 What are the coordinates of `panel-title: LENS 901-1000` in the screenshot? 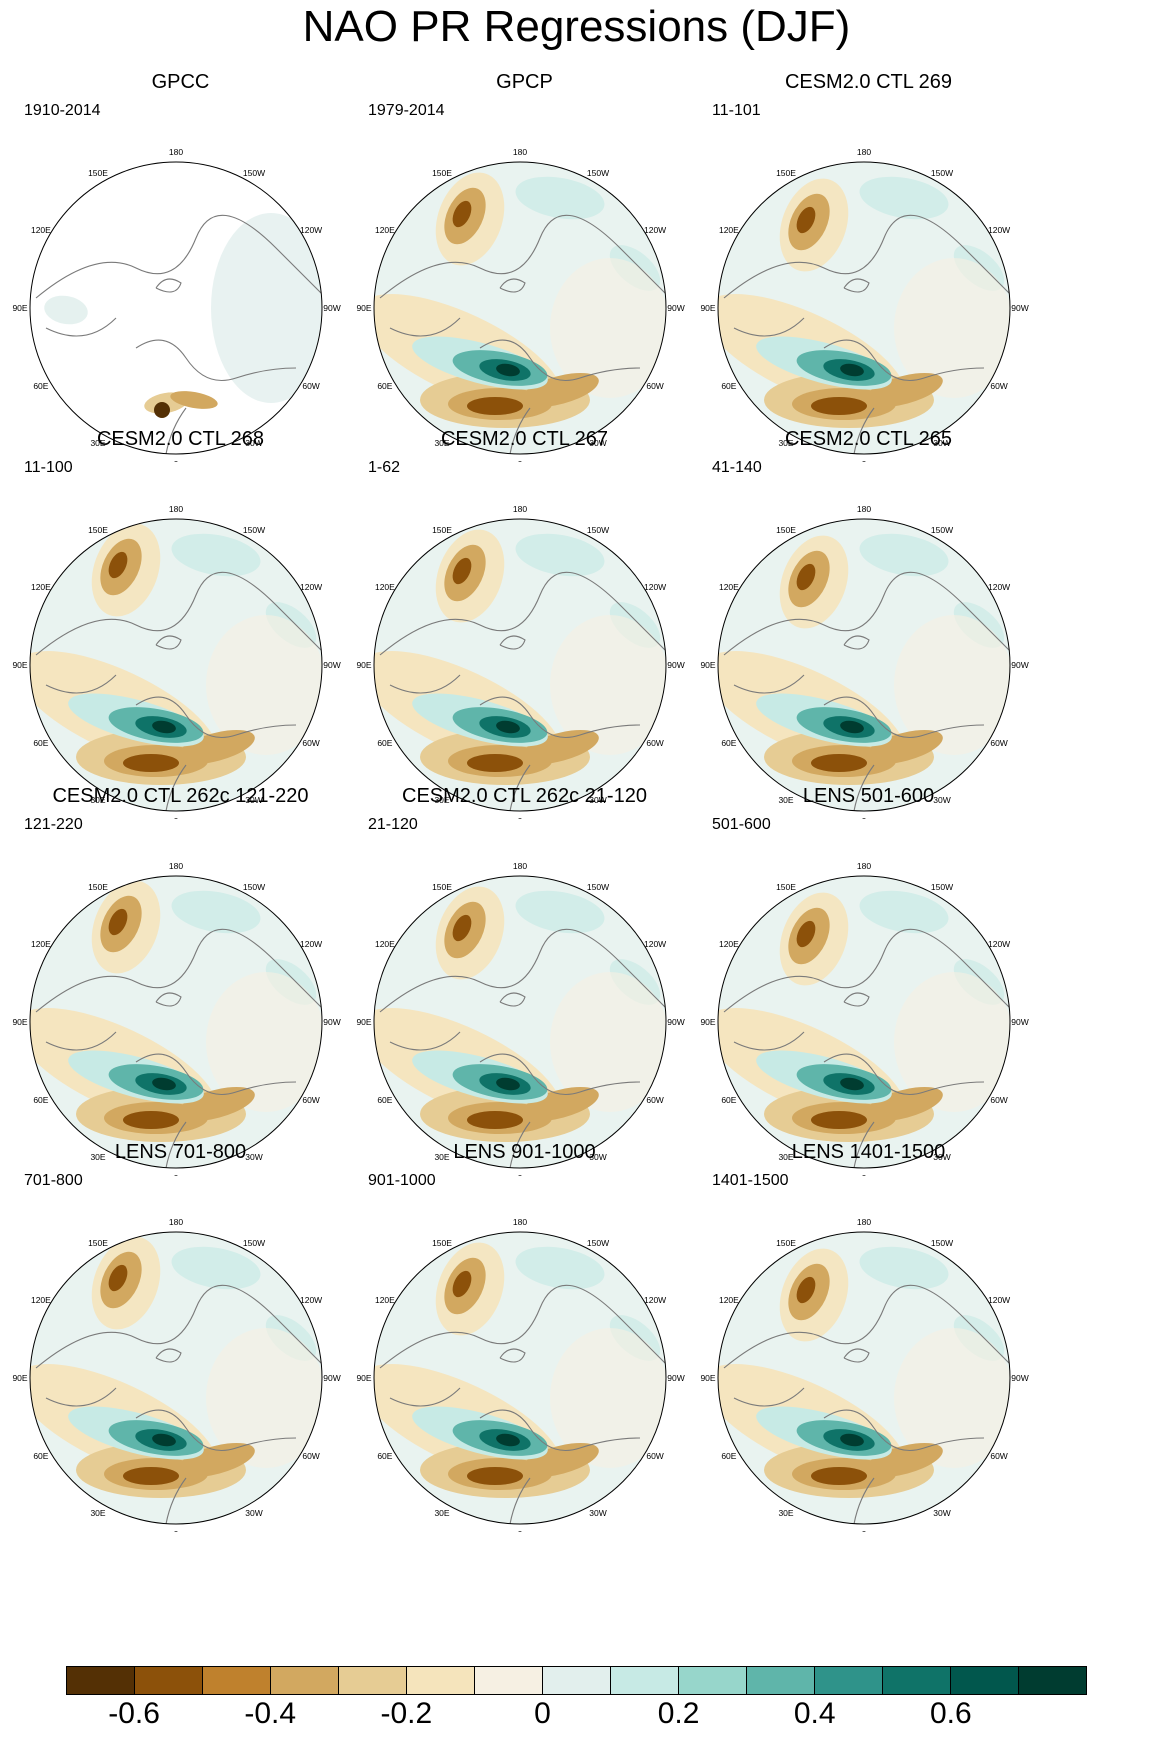 It's located at (524, 1152).